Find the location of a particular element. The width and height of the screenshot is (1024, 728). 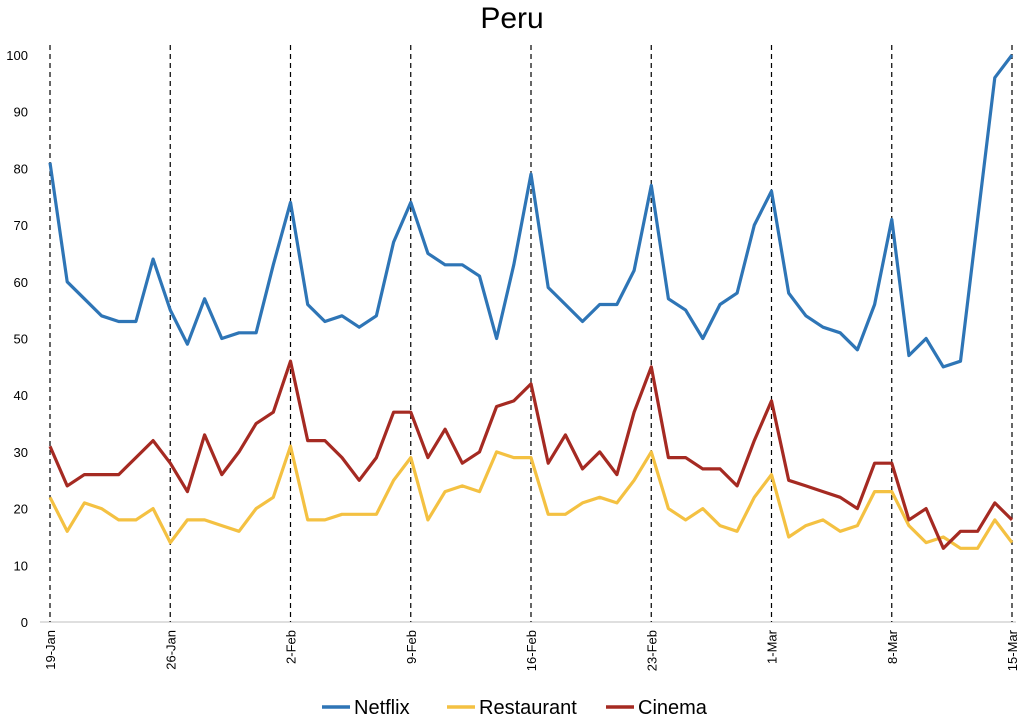

x-tick-label: 9-Feb is located at coordinates (411, 647).